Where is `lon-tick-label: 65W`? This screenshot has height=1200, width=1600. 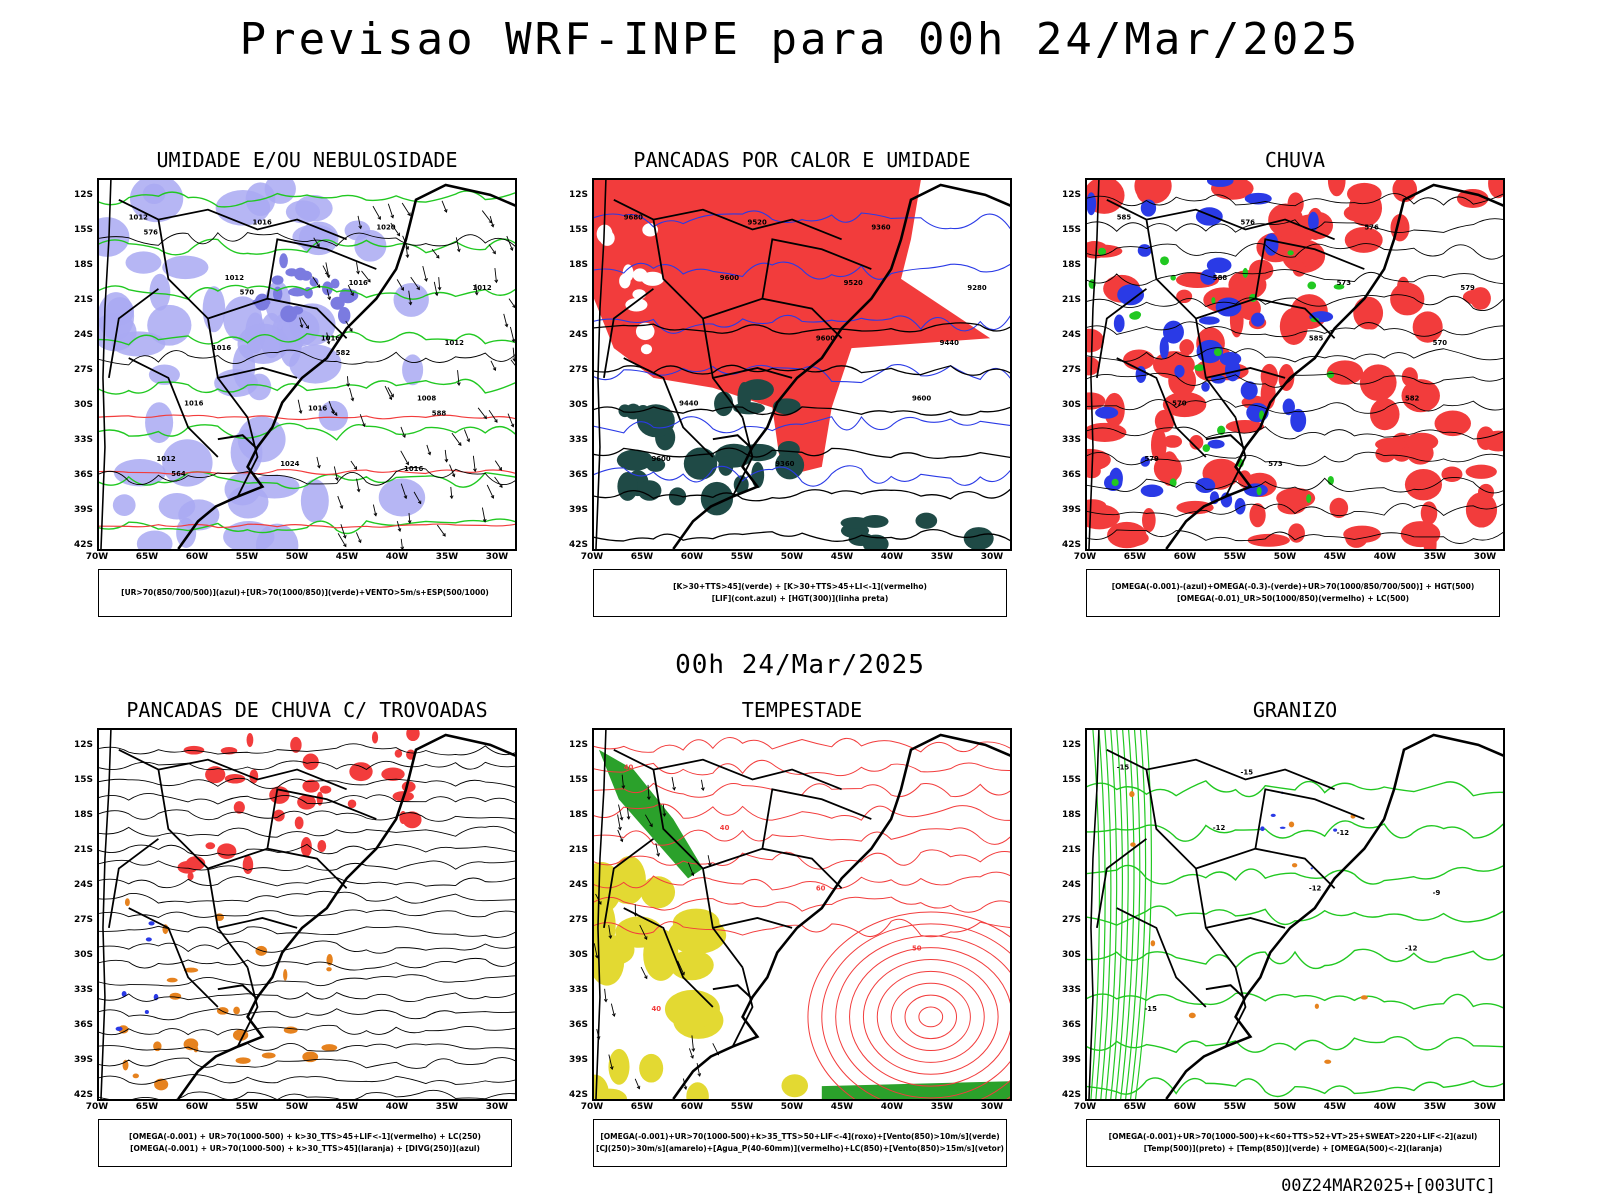
lon-tick-label: 65W is located at coordinates (147, 1107).